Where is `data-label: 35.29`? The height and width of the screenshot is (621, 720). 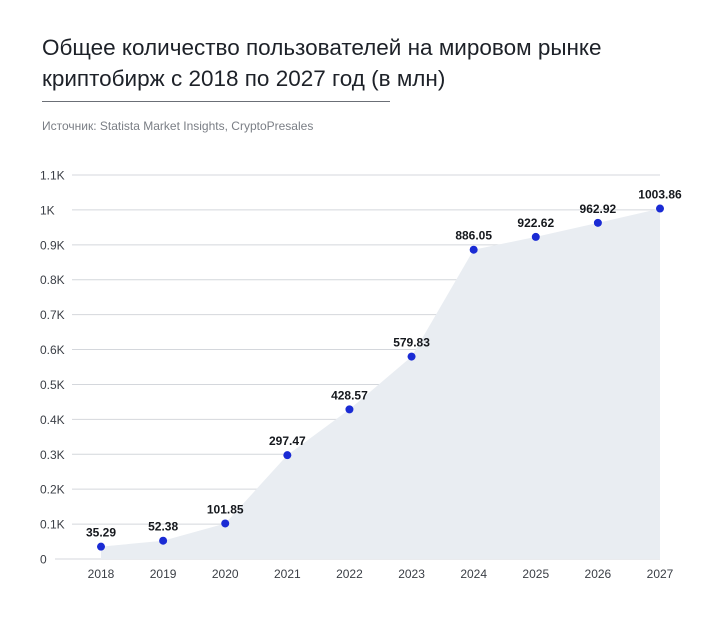
data-label: 35.29 is located at coordinates (101, 533).